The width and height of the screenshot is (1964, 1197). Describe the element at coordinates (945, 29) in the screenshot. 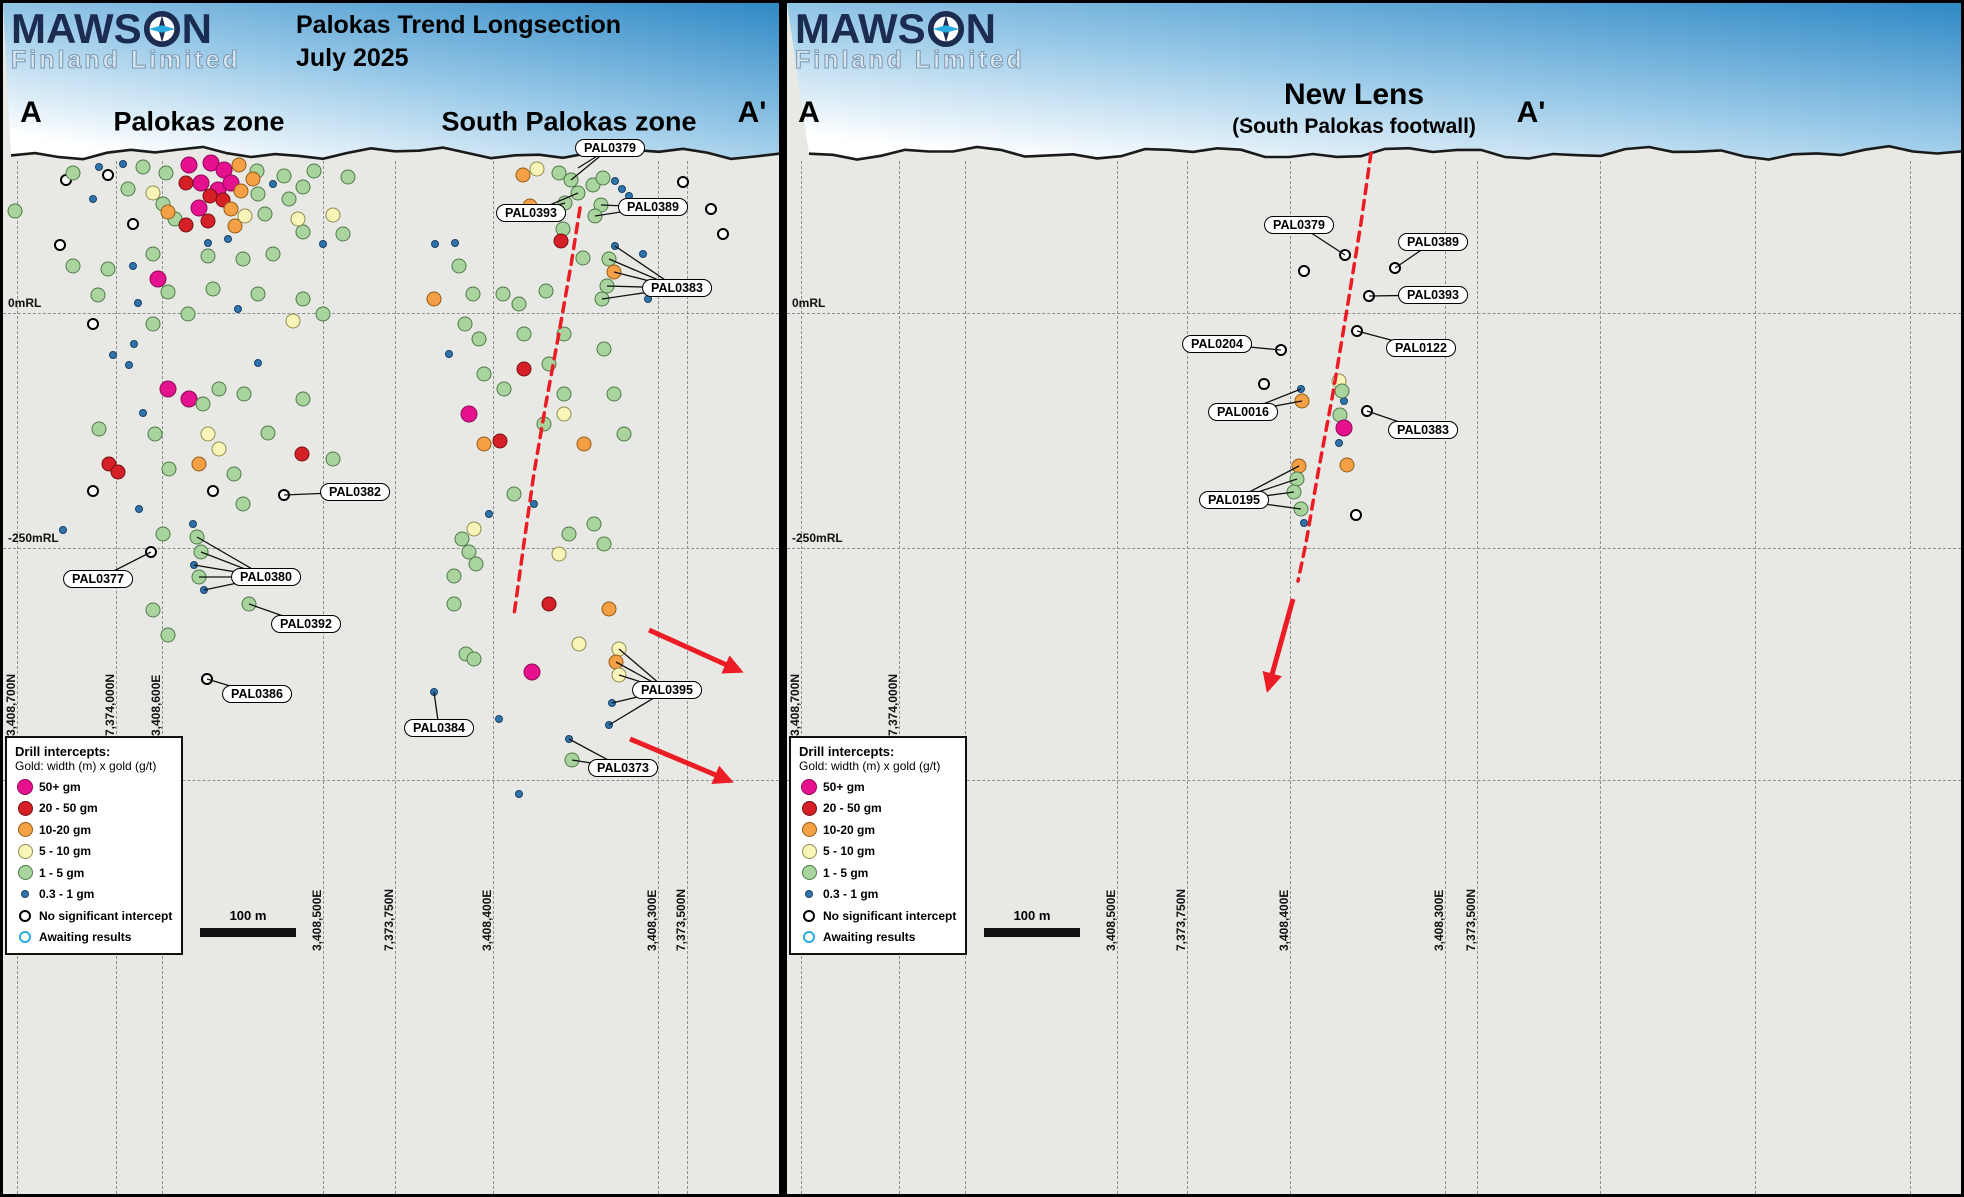

I see `compass-icon` at that location.